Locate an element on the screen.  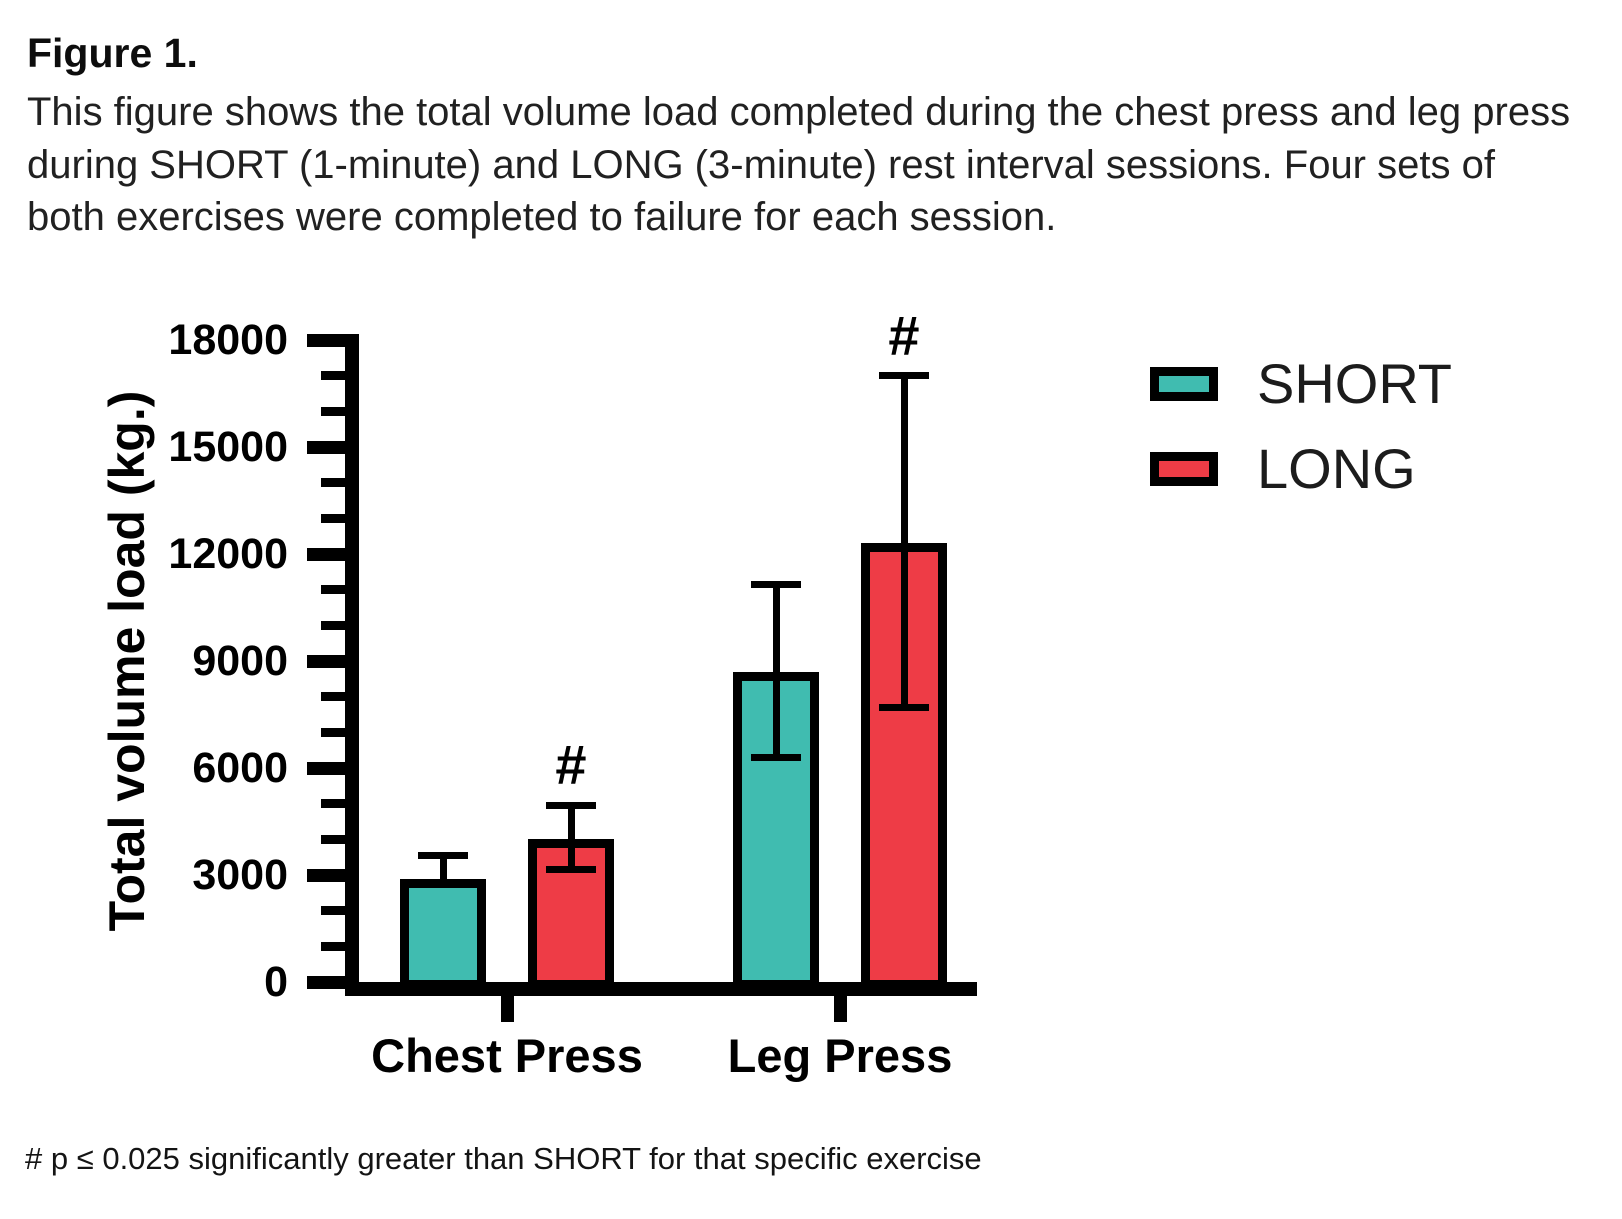
figure-label: Figure 1. is located at coordinates (112, 53).